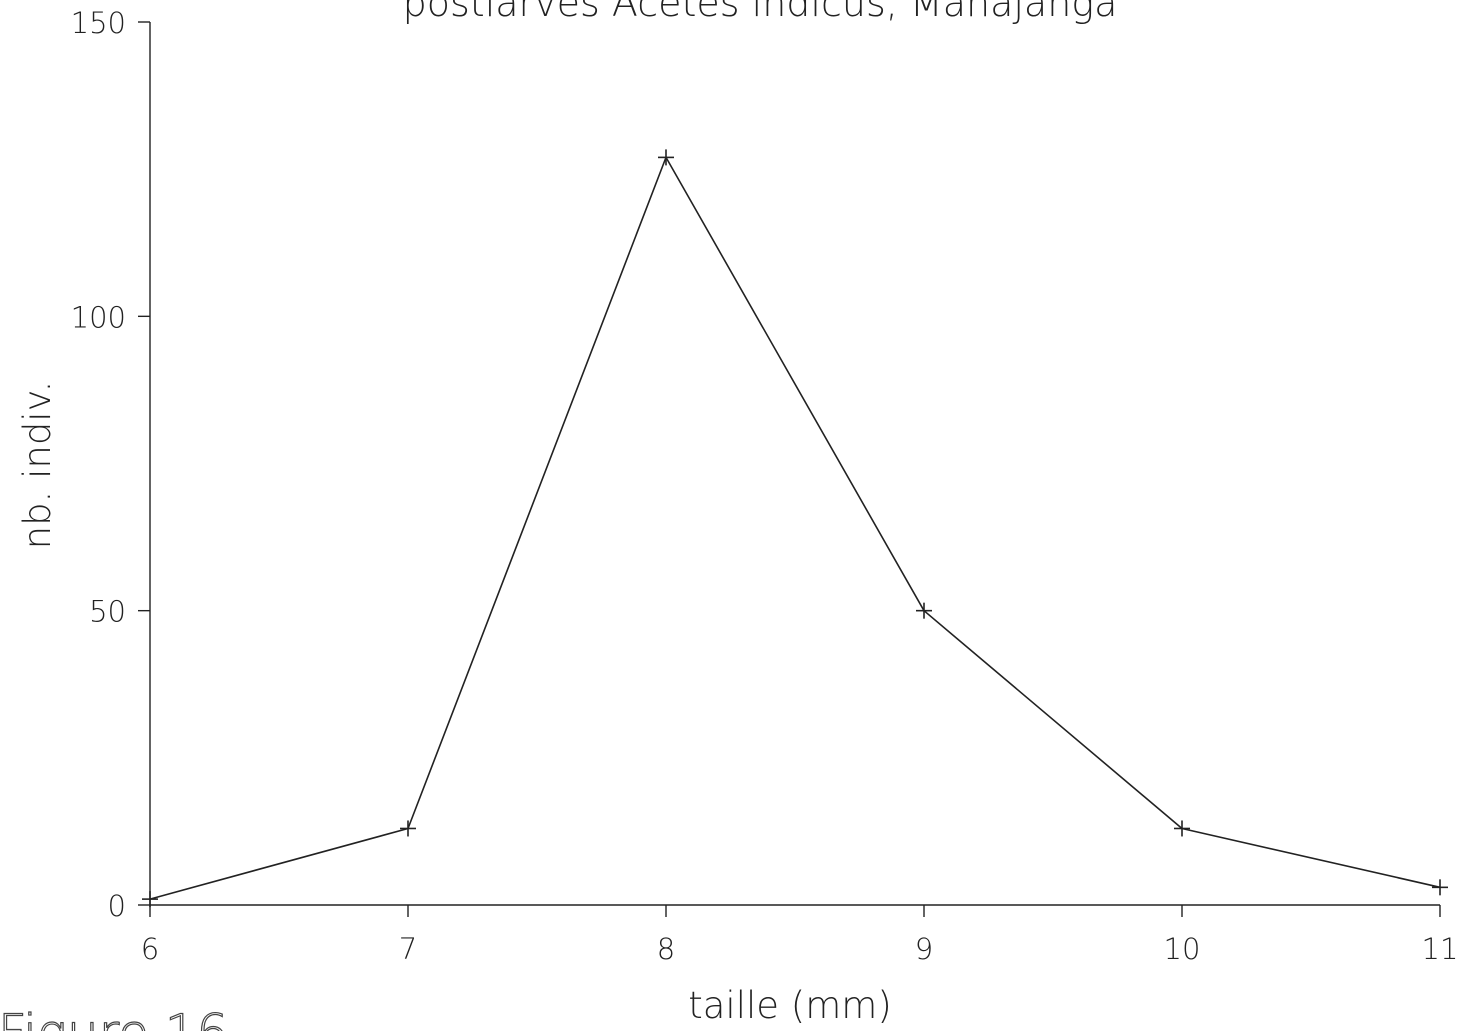 The width and height of the screenshot is (1459, 1031). I want to click on x-tick-label: 7, so click(408, 949).